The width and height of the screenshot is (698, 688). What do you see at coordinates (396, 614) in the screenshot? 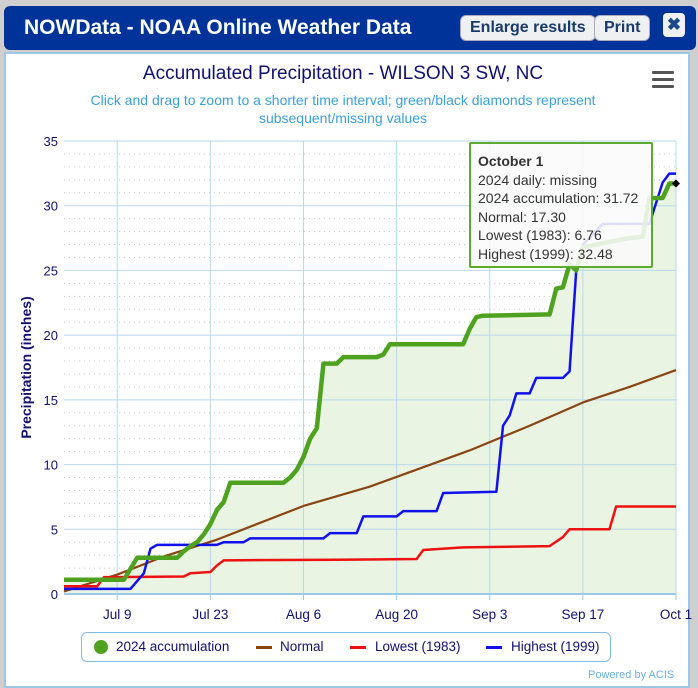
I see `x-tick-label: Aug 20` at bounding box center [396, 614].